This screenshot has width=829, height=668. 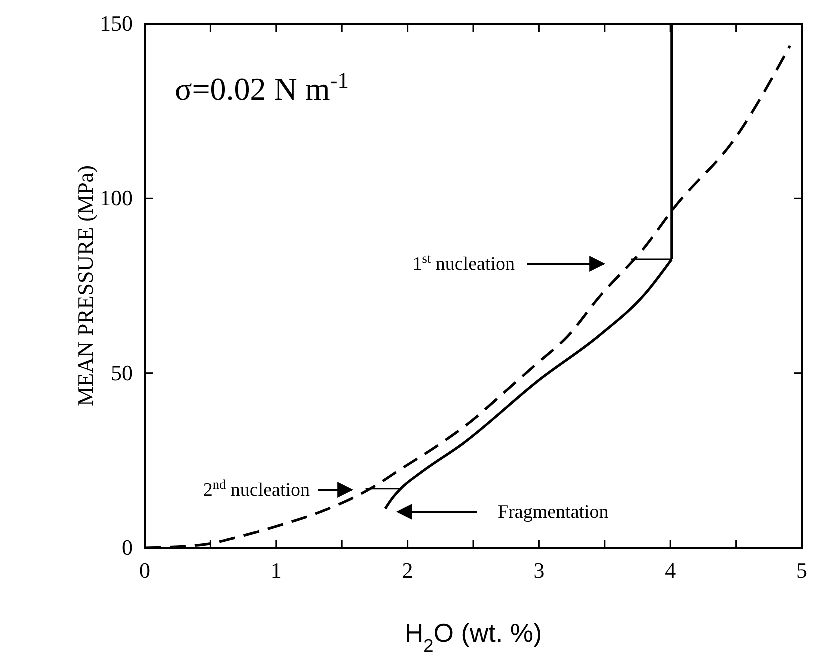 What do you see at coordinates (127, 547) in the screenshot?
I see `y-tick-label: 0` at bounding box center [127, 547].